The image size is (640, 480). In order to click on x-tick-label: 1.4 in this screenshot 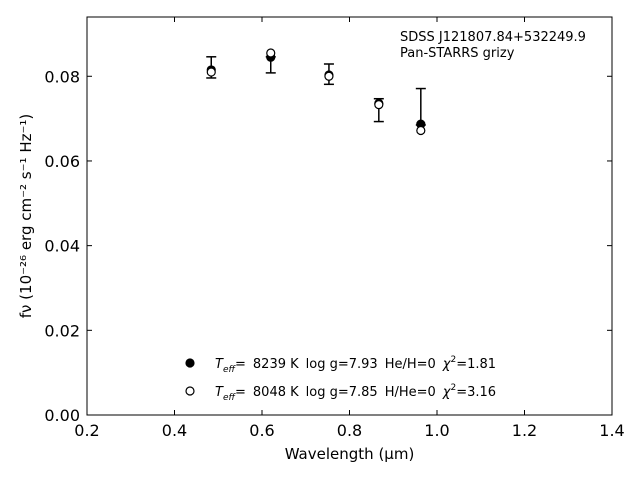, I will do `click(611, 430)`.